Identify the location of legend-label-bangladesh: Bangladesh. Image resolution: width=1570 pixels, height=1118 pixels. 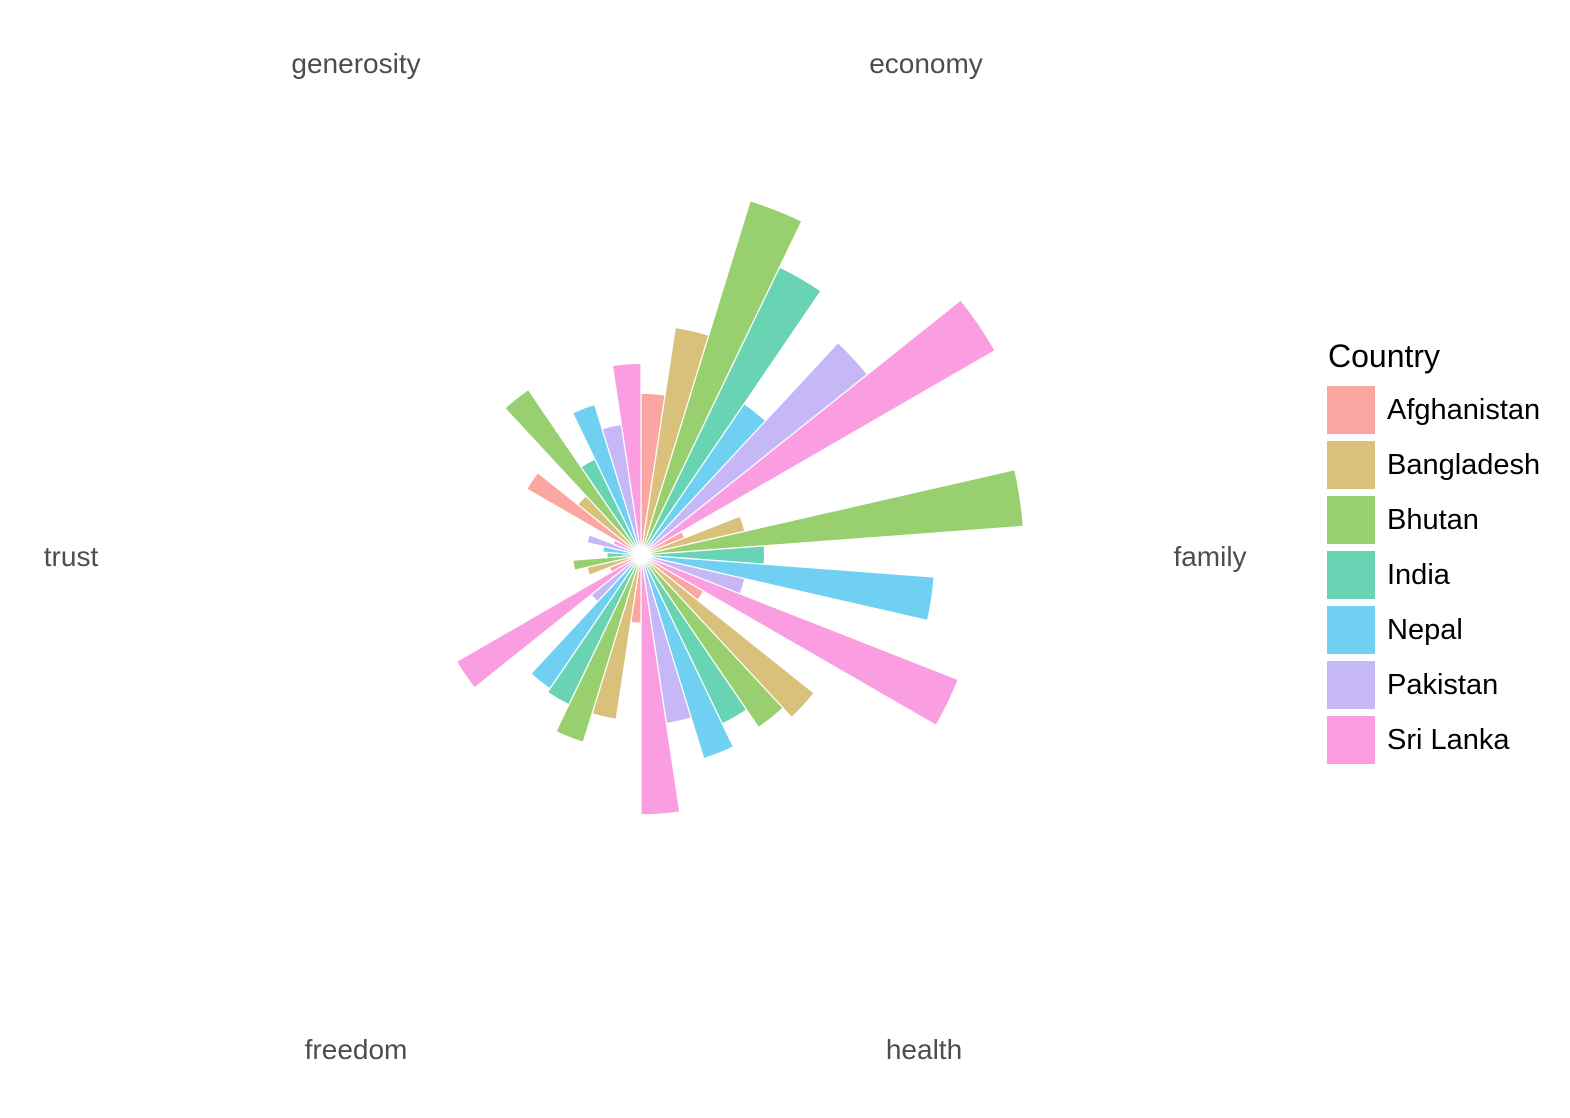
(1464, 464).